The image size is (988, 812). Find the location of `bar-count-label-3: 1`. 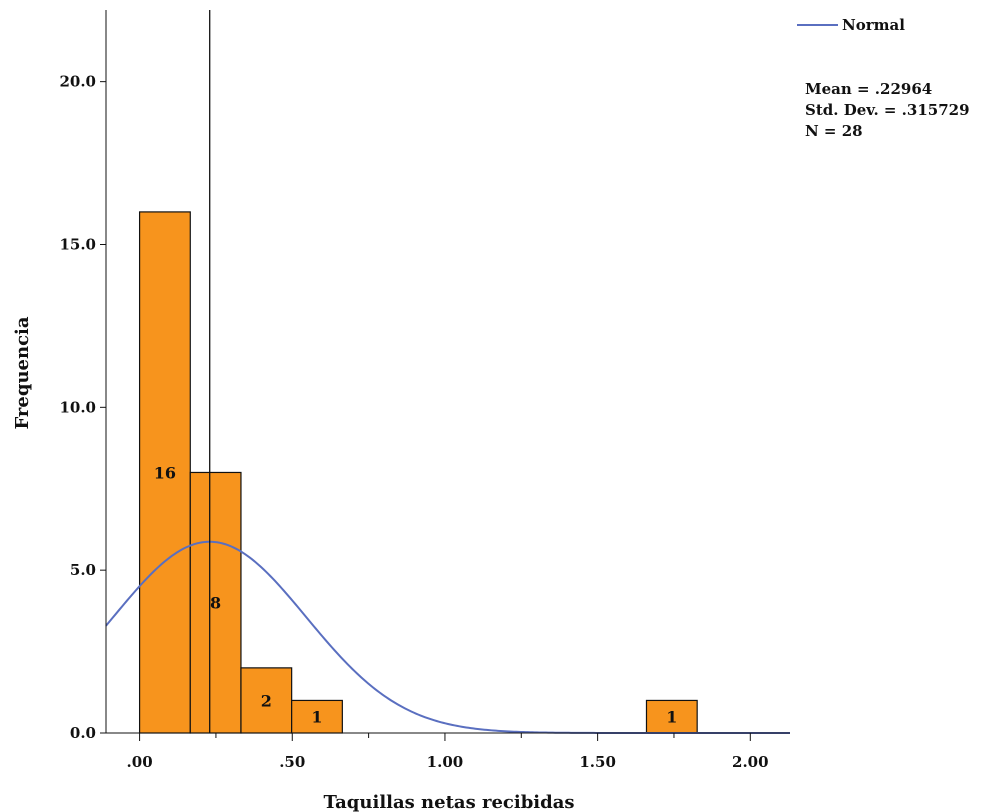

bar-count-label-3: 1 is located at coordinates (316, 717).